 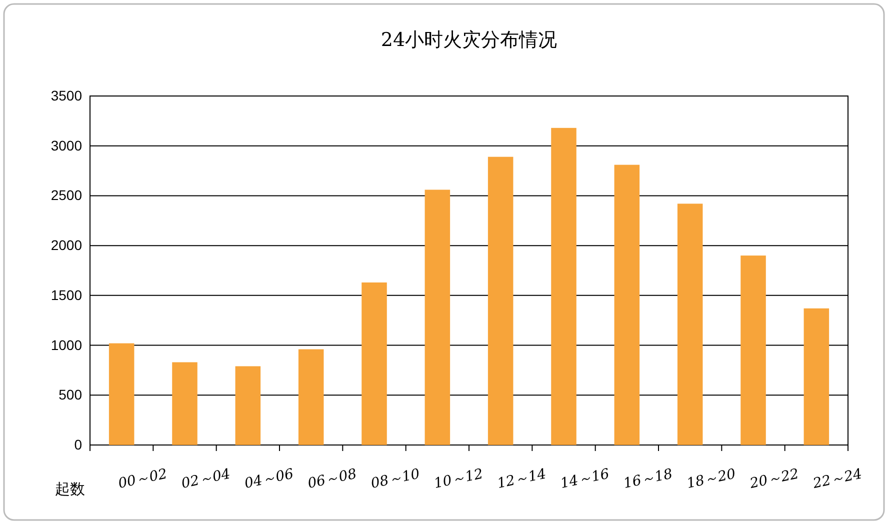 I want to click on x-tick-label: 22～24, so click(x=837, y=479).